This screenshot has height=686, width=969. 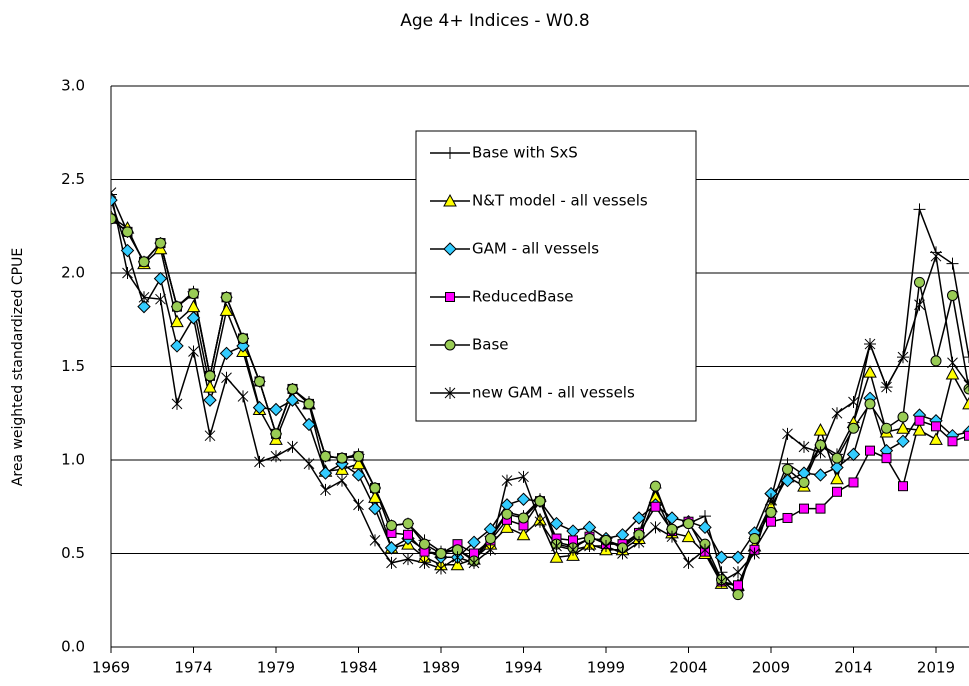 What do you see at coordinates (523, 668) in the screenshot?
I see `x-tick-label: 1994` at bounding box center [523, 668].